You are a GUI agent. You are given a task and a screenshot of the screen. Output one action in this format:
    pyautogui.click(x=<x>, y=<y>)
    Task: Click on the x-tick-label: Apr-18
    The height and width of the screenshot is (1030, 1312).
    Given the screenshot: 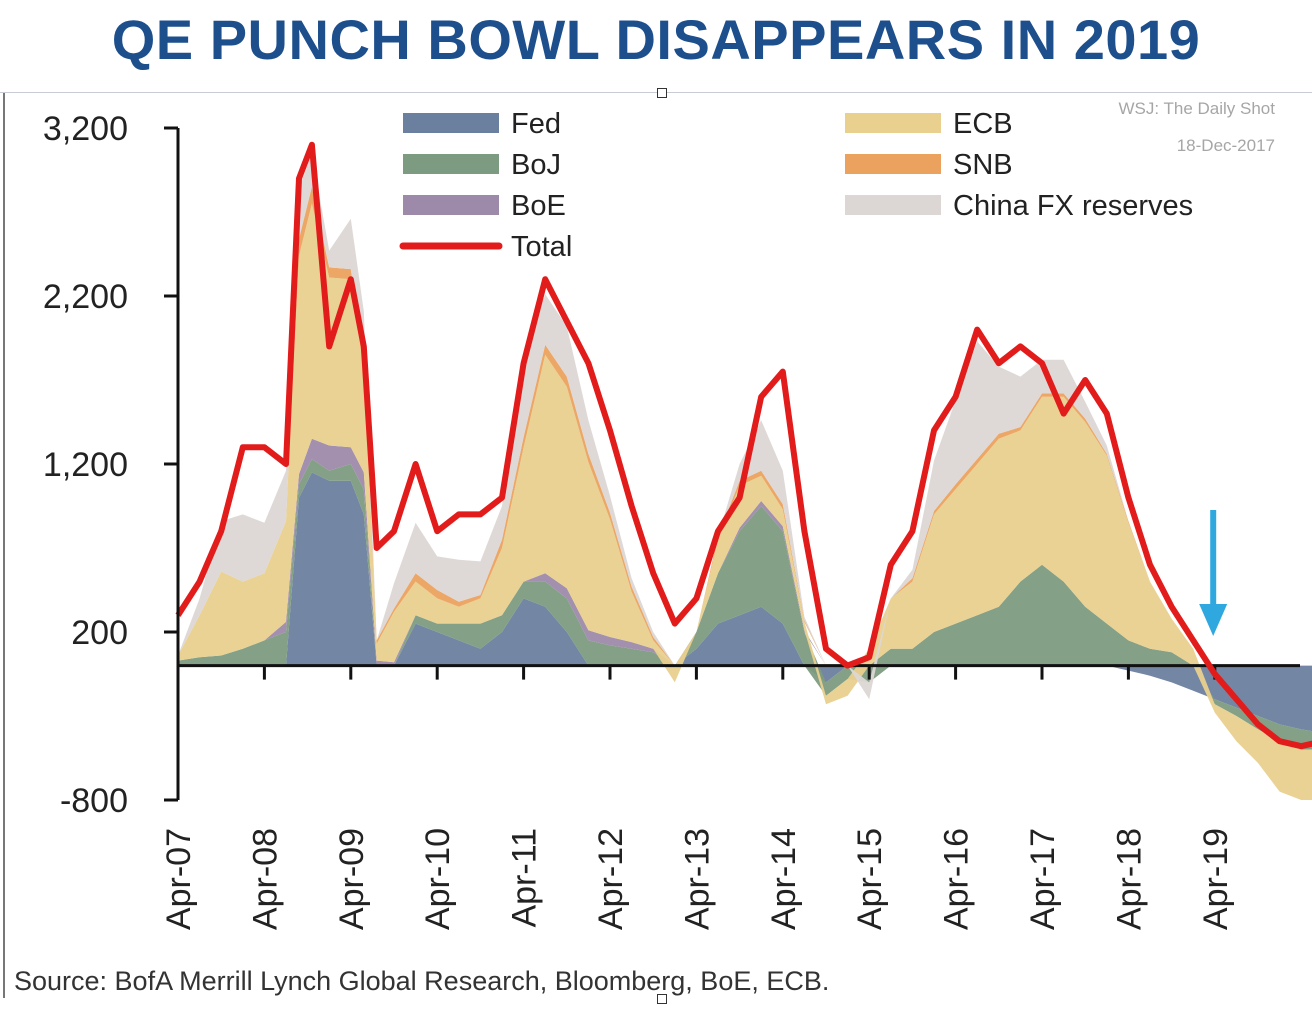 What is the action you would take?
    pyautogui.click(x=1129, y=879)
    